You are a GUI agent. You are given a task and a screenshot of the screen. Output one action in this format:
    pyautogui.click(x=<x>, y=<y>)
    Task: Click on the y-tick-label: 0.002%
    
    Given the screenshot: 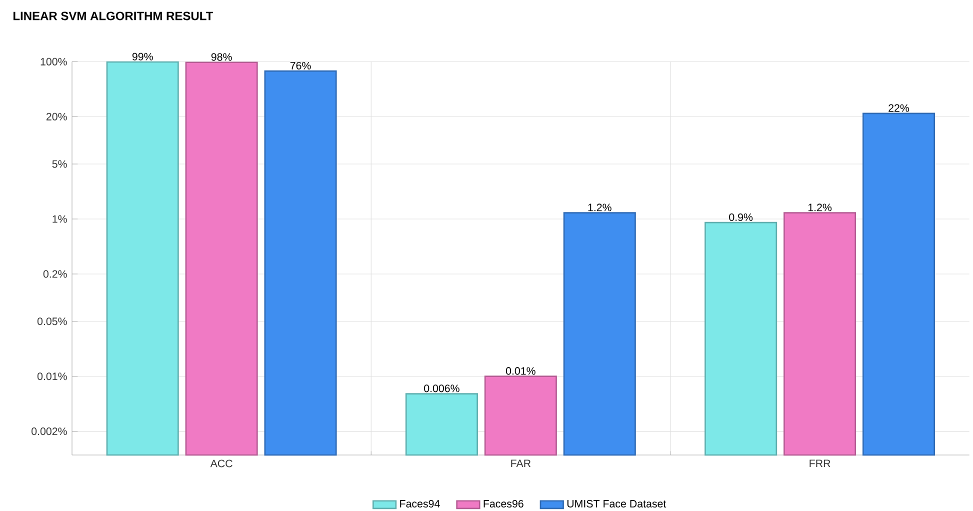 What is the action you would take?
    pyautogui.click(x=49, y=432)
    